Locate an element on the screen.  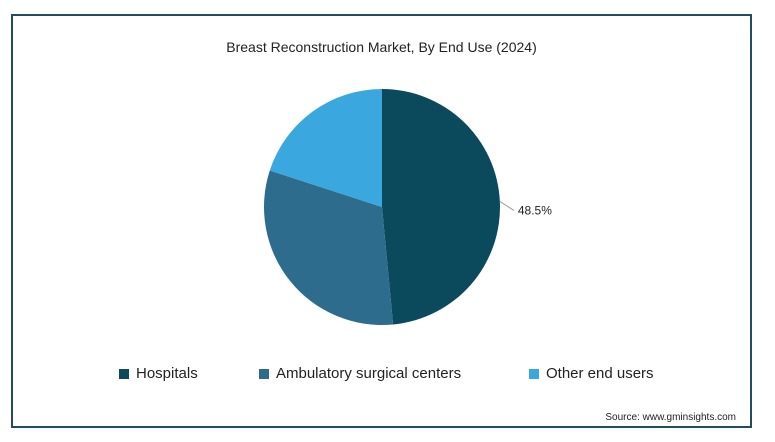
legend-swatch-ambulatory is located at coordinates (264, 373).